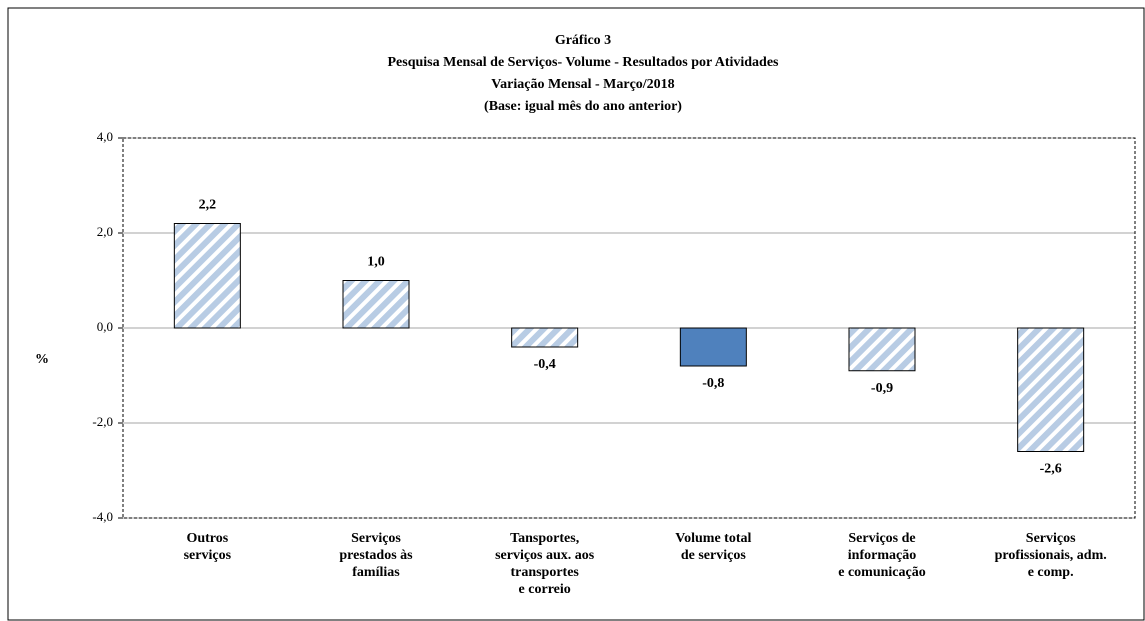 The width and height of the screenshot is (1145, 621). I want to click on data-label: -0,4, so click(545, 364).